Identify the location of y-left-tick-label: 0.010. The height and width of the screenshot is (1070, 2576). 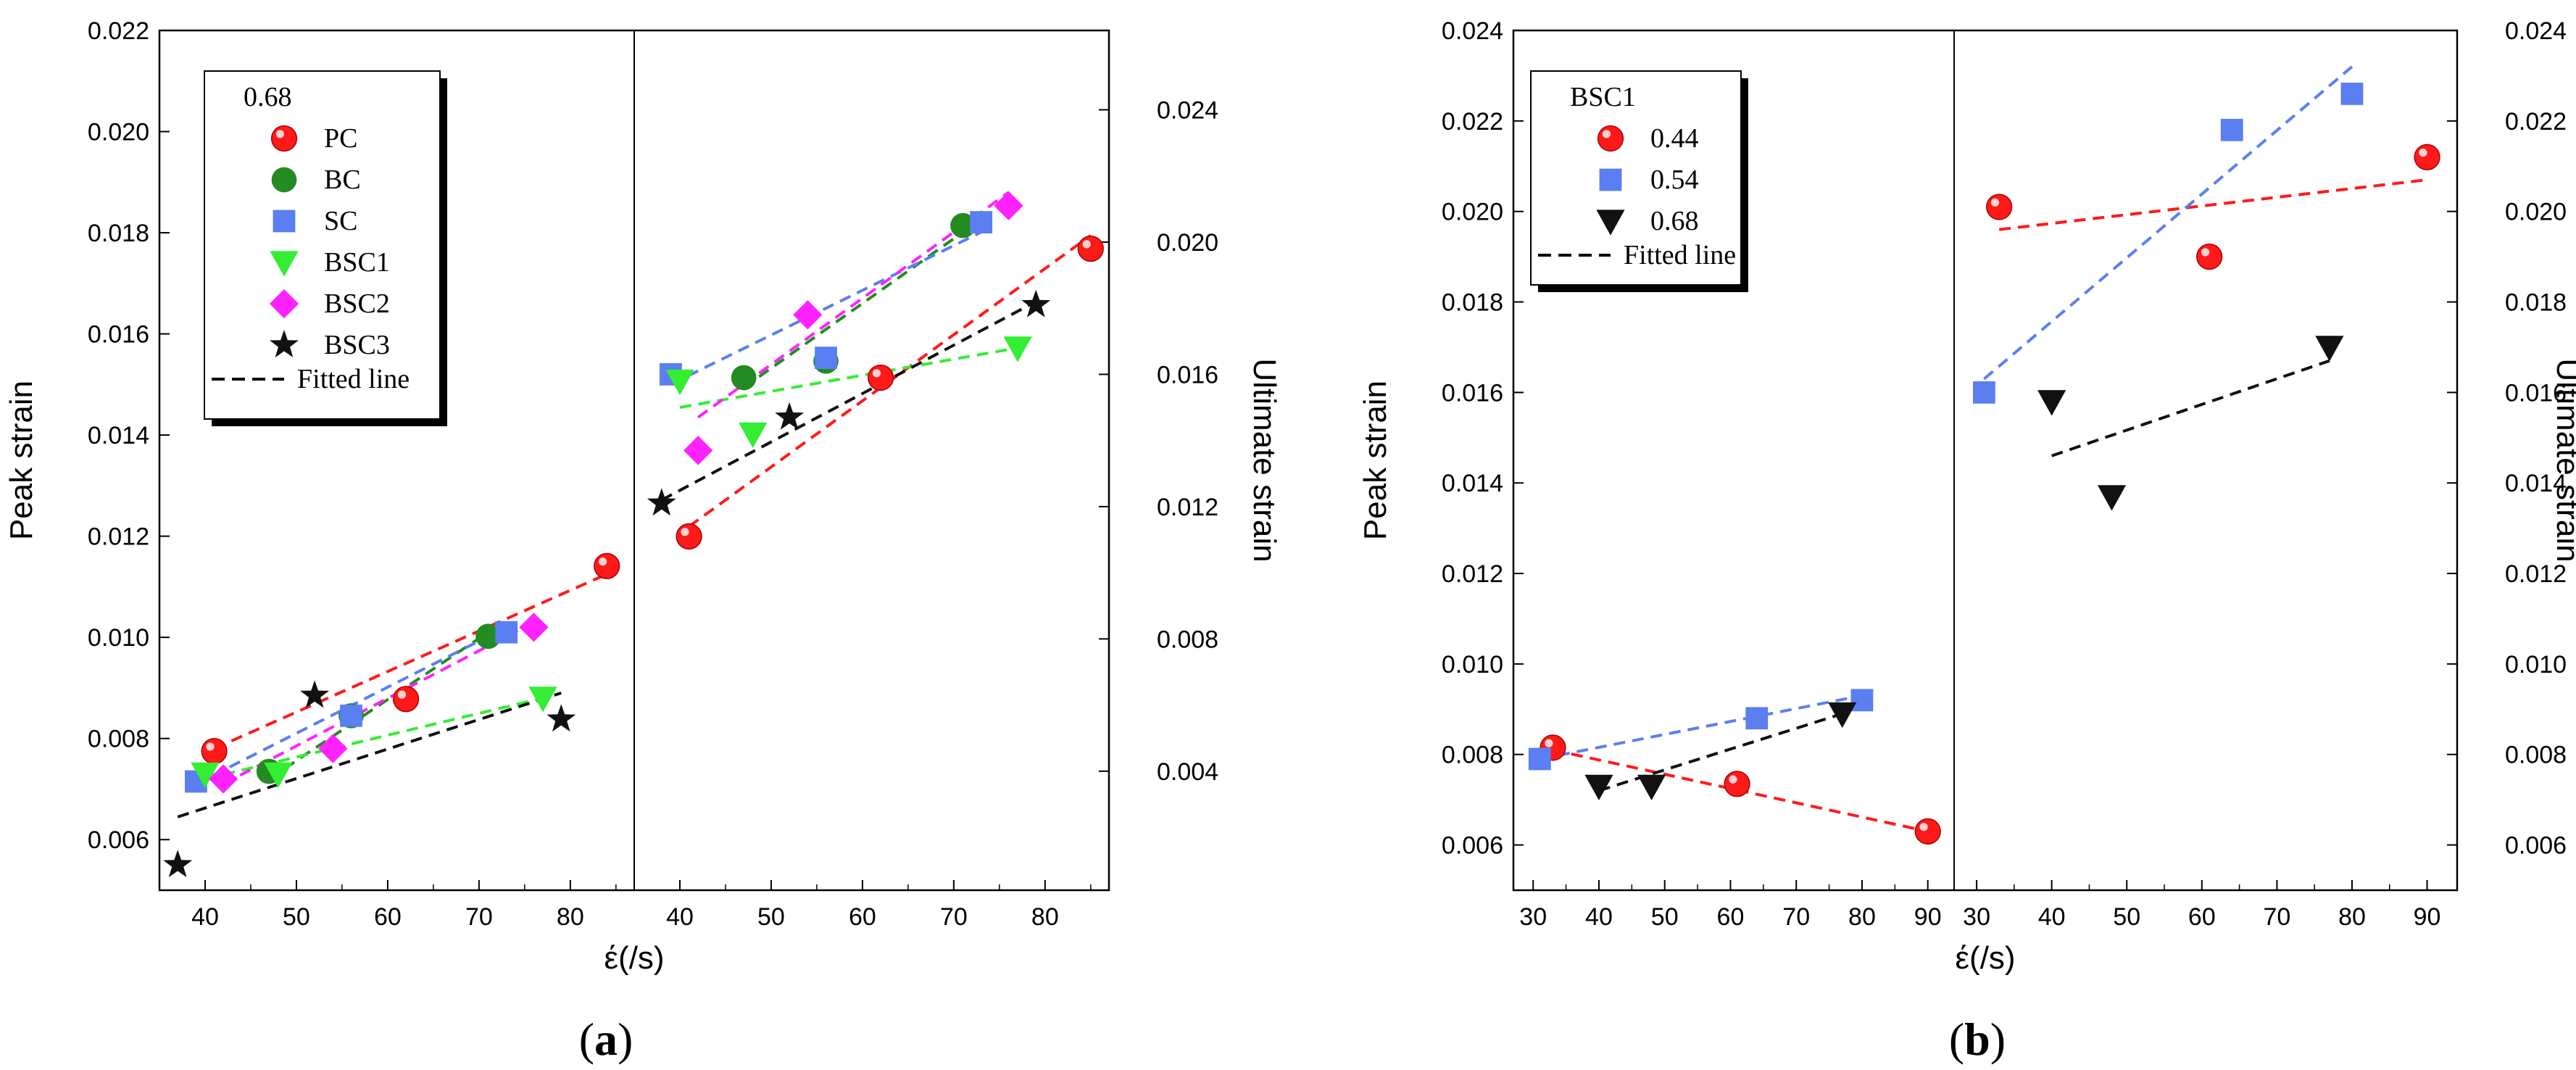
(118, 638).